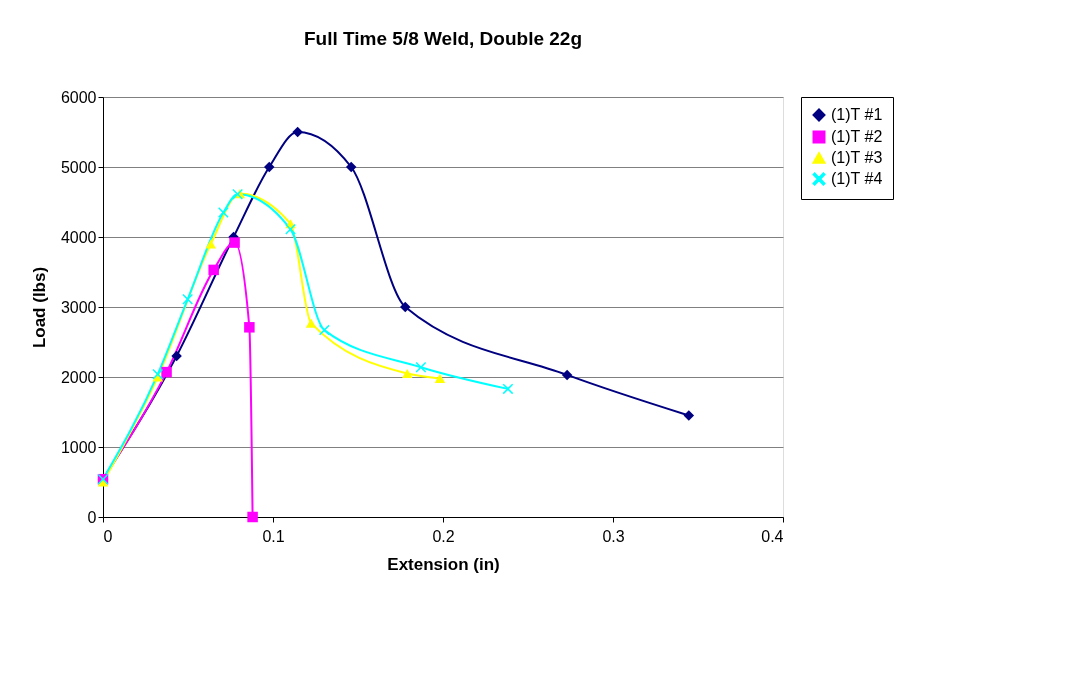 The image size is (1068, 679). Describe the element at coordinates (613, 536) in the screenshot. I see `x-tick-label: 0.3` at that location.